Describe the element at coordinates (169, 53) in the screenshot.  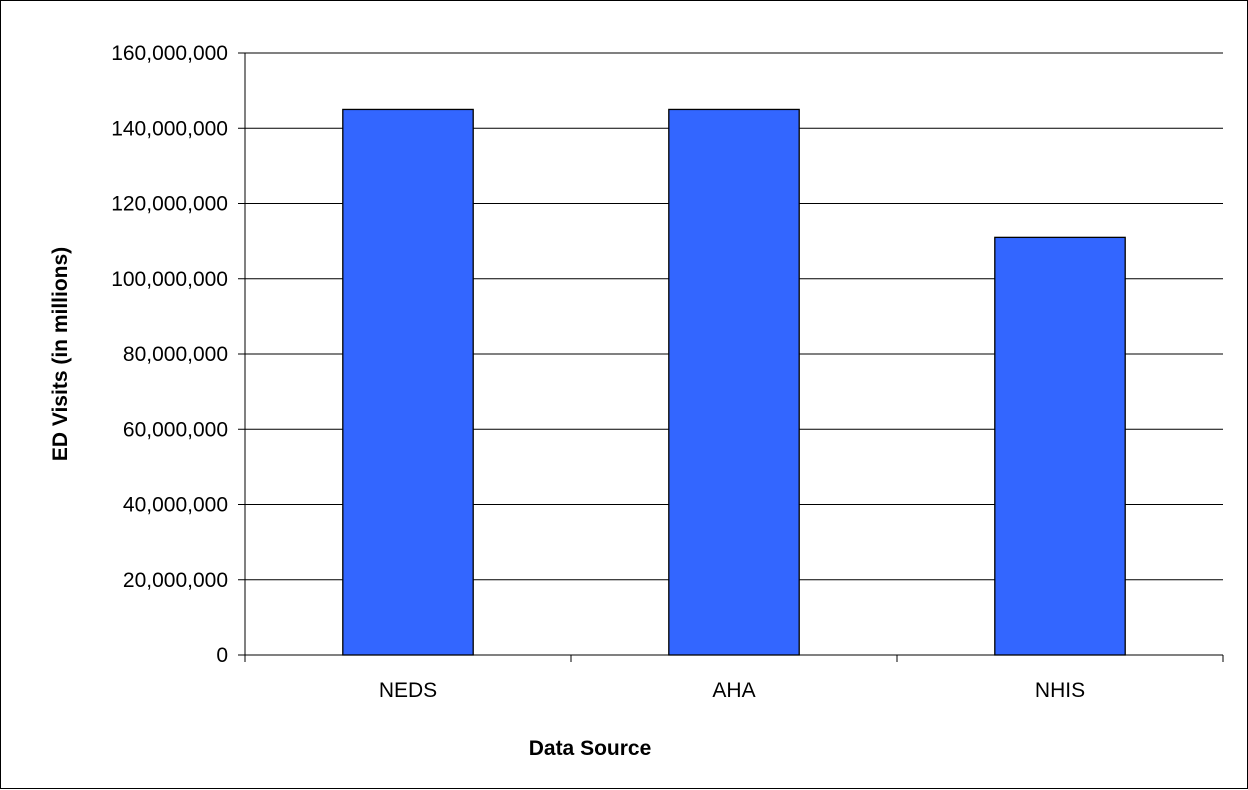
I see `y-tick-label: 160,000,000` at that location.